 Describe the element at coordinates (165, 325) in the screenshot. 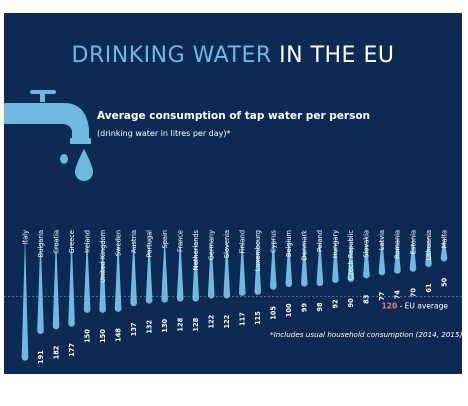

I see `value-label: 130` at that location.